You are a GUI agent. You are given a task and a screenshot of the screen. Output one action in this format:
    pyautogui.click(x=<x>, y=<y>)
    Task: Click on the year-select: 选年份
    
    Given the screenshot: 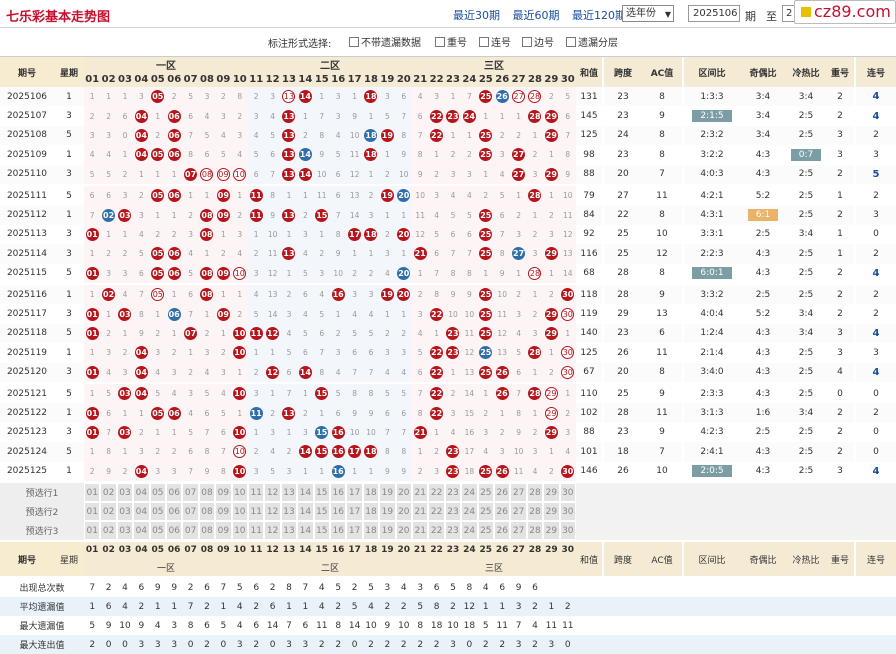 What is the action you would take?
    pyautogui.click(x=648, y=13)
    